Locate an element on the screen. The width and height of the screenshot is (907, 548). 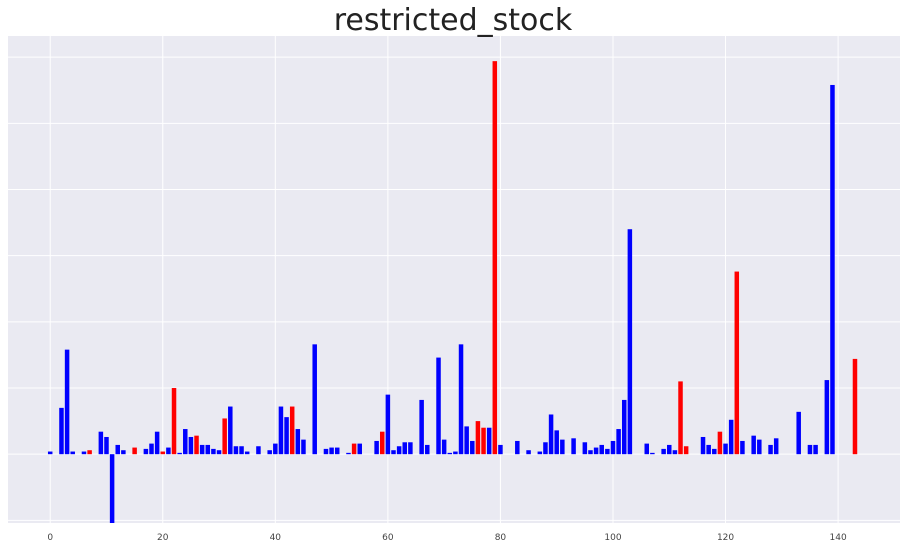
chart-title: restricted_stock is located at coordinates (453, 20).